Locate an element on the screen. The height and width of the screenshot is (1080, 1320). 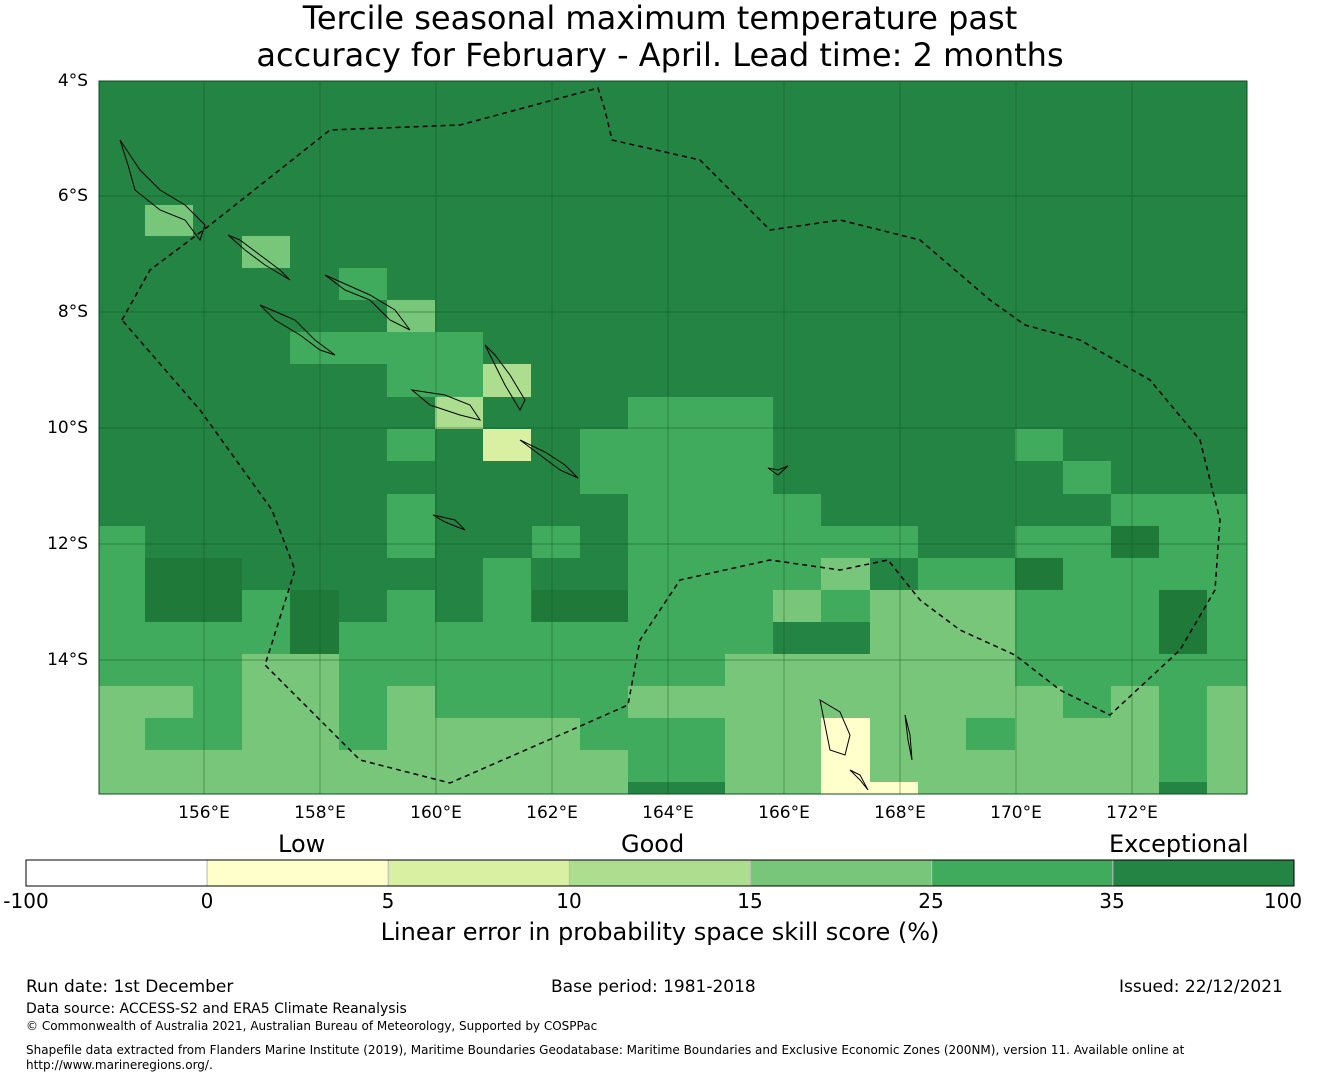
lon-label: 158°E is located at coordinates (320, 813).